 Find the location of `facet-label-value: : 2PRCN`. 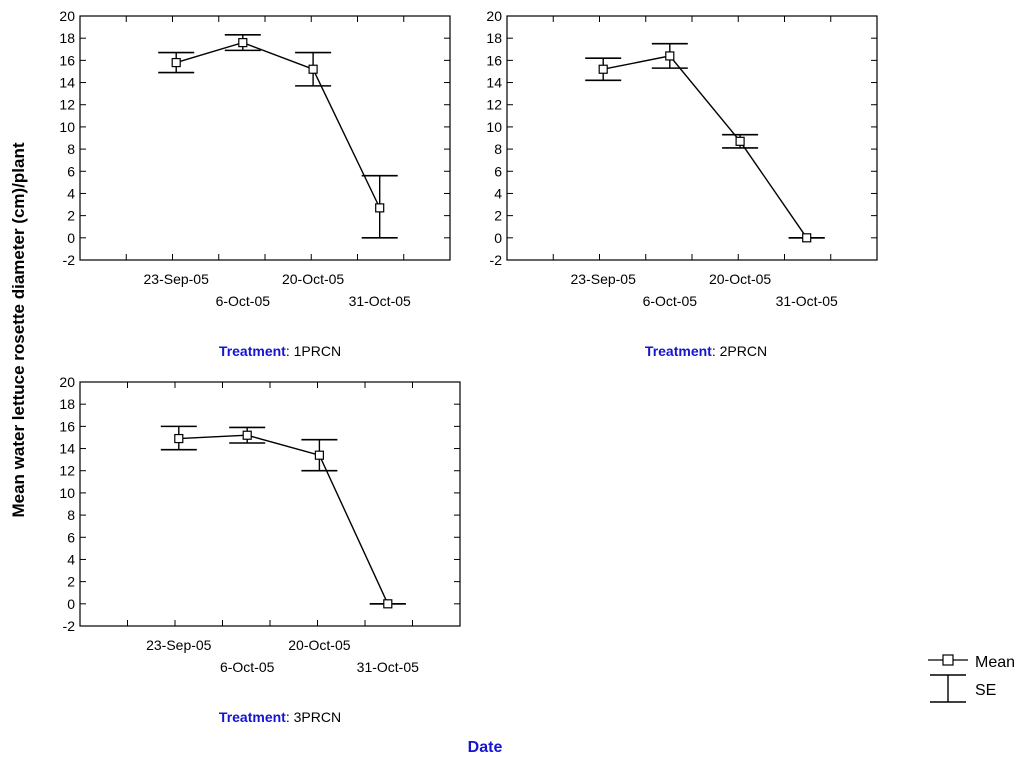

facet-label-value: : 2PRCN is located at coordinates (739, 351).